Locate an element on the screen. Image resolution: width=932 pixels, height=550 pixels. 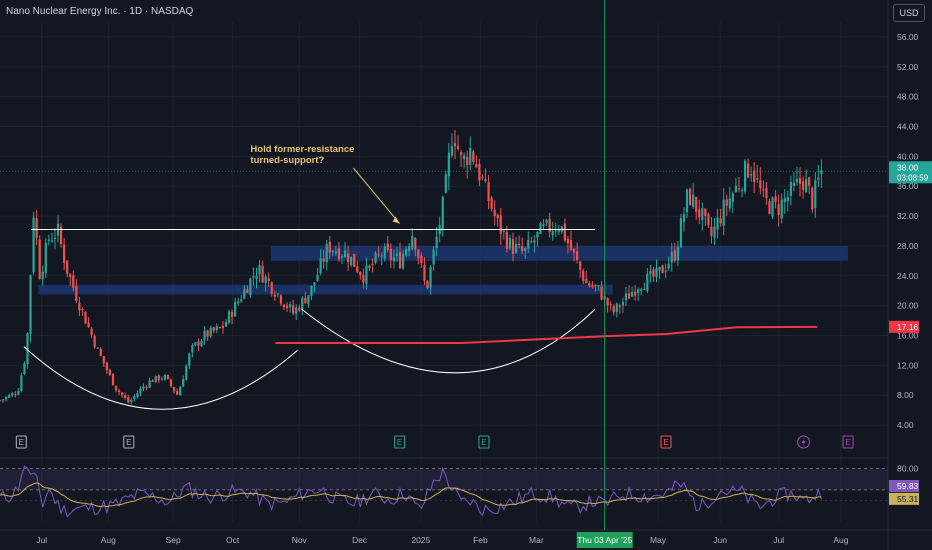
earnings-marker-icon is located at coordinates (21, 442).